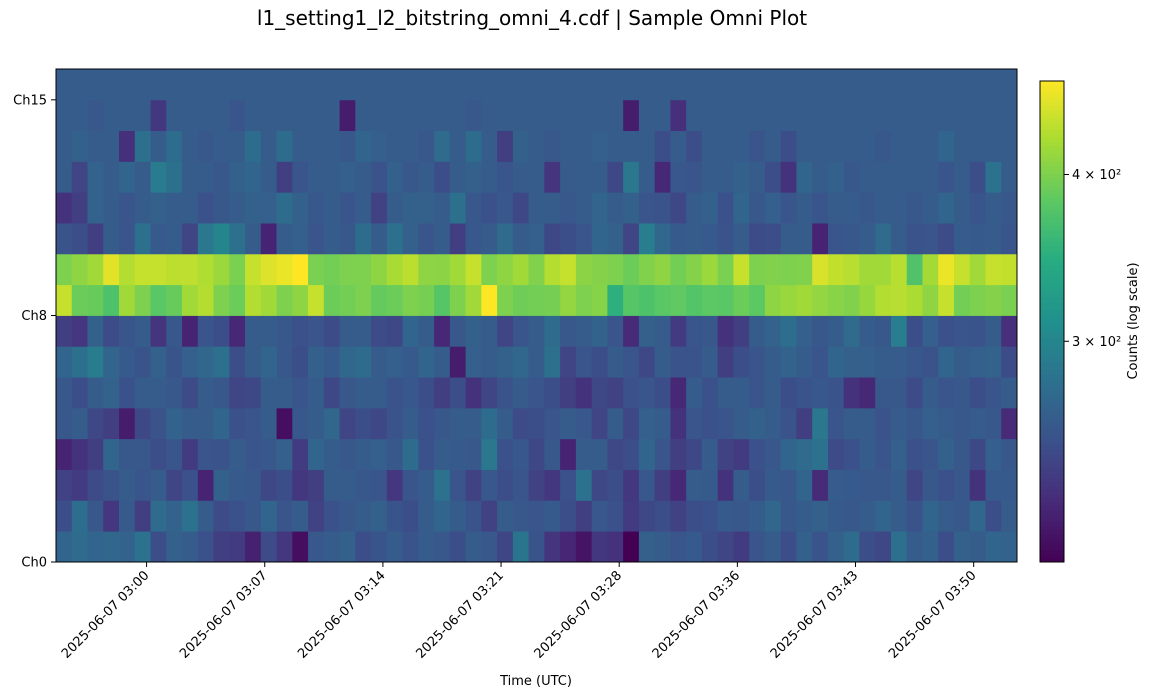 This screenshot has height=698, width=1151. Describe the element at coordinates (814, 614) in the screenshot. I see `x-tick-label: 2025-06-07 03:43` at that location.